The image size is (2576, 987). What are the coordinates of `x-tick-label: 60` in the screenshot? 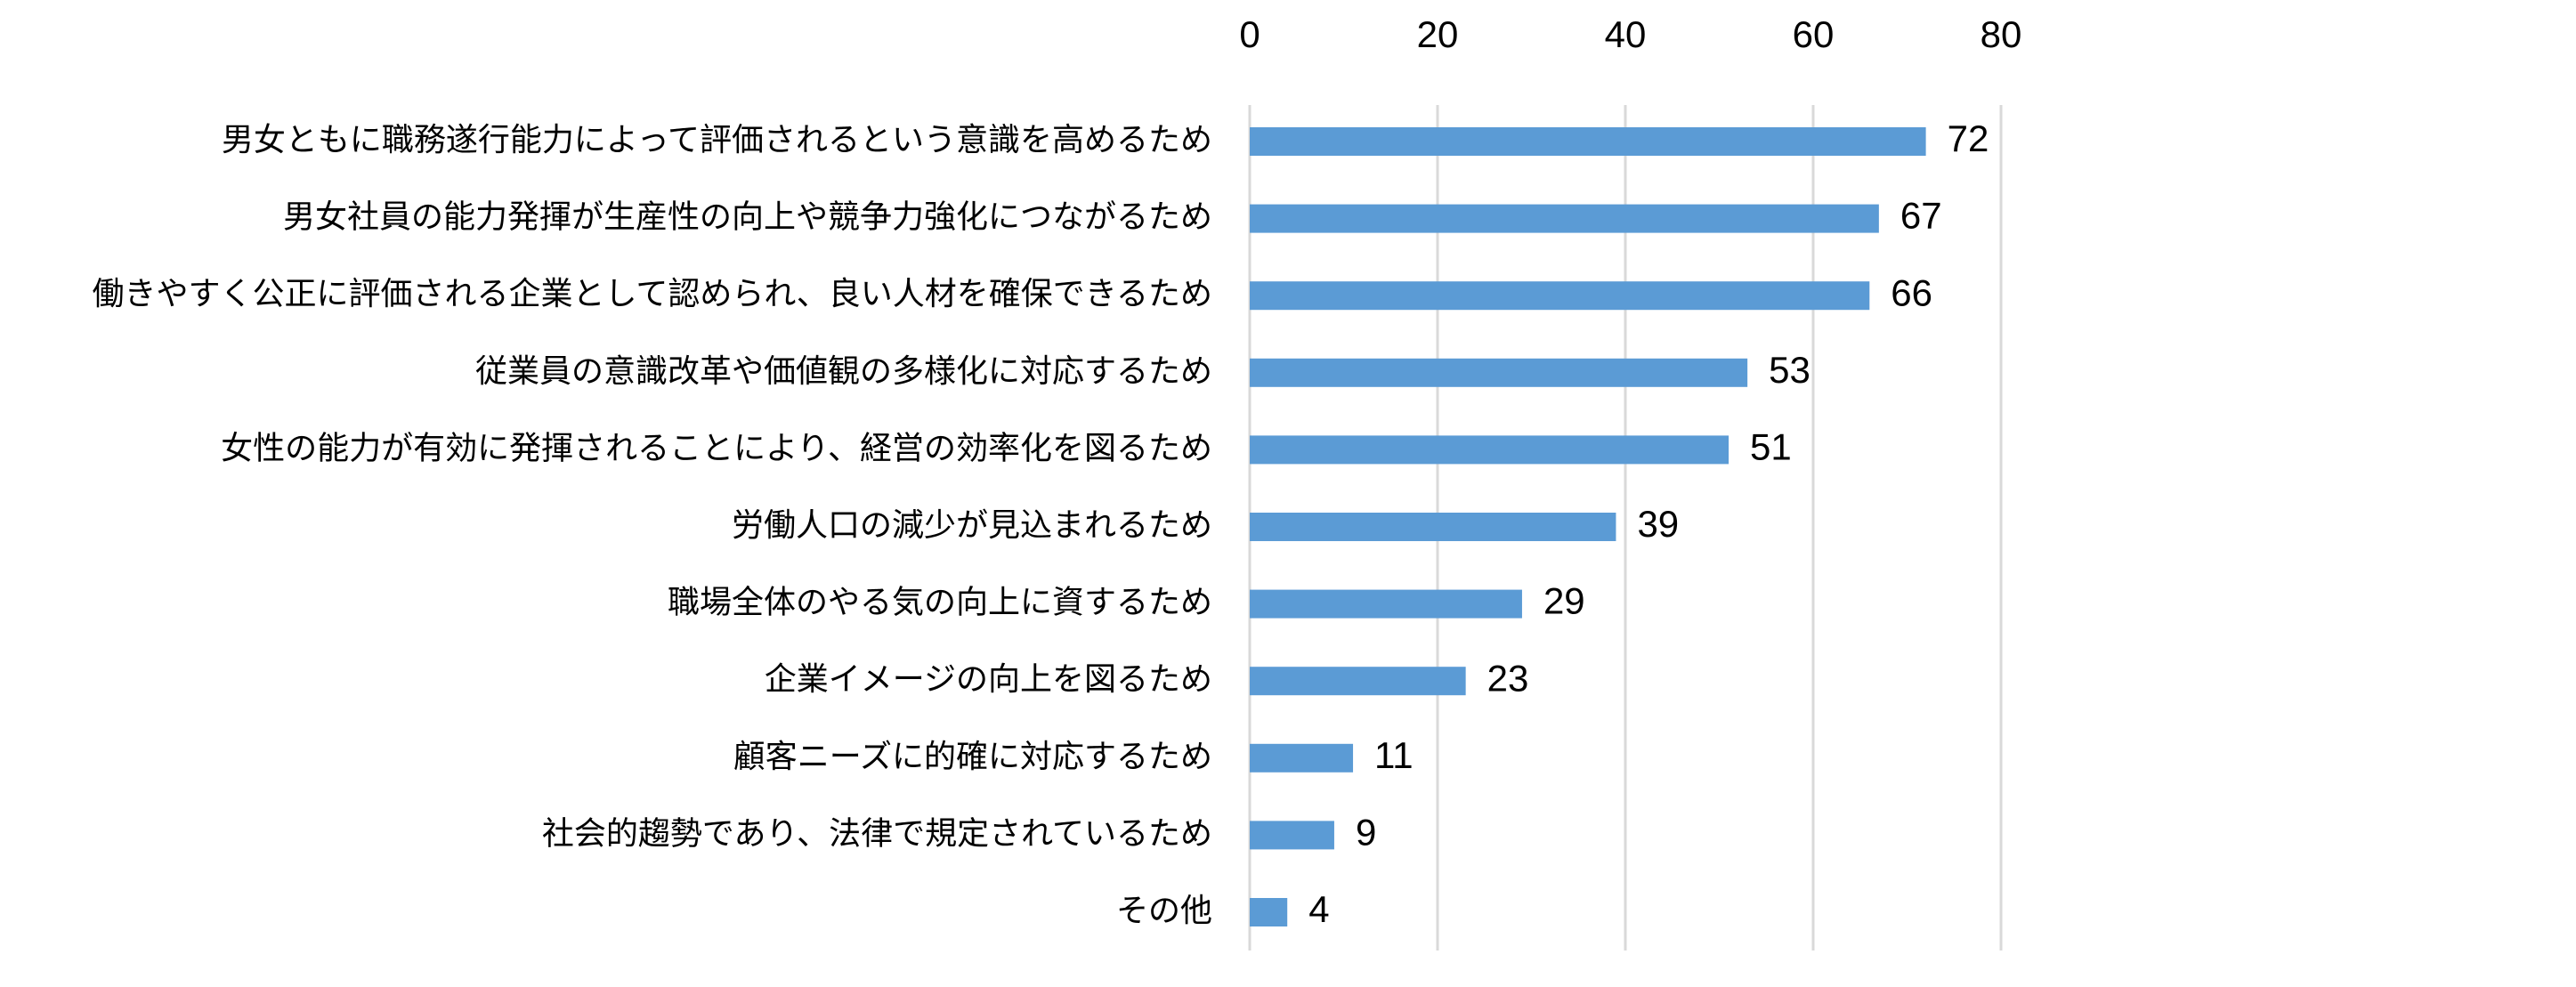 It's located at (1814, 34).